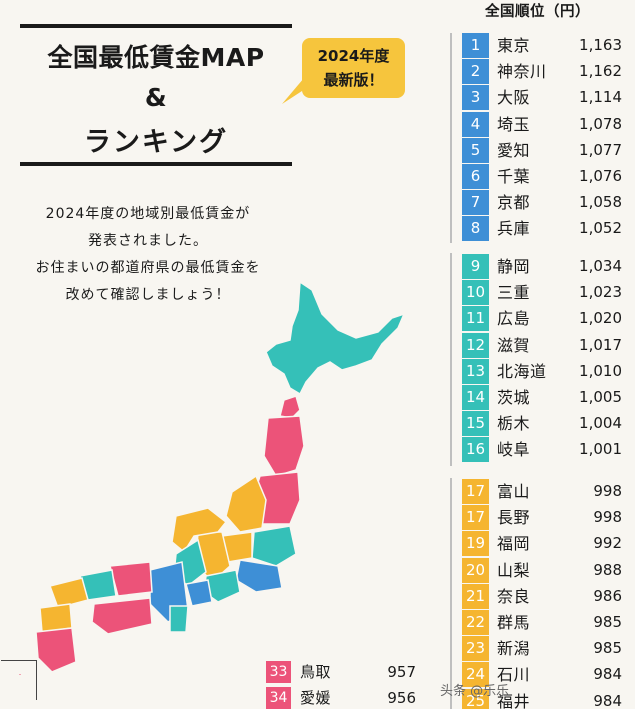 Image resolution: width=635 pixels, height=709 pixels. I want to click on ranking-row: 21 奈良 986, so click(542, 596).